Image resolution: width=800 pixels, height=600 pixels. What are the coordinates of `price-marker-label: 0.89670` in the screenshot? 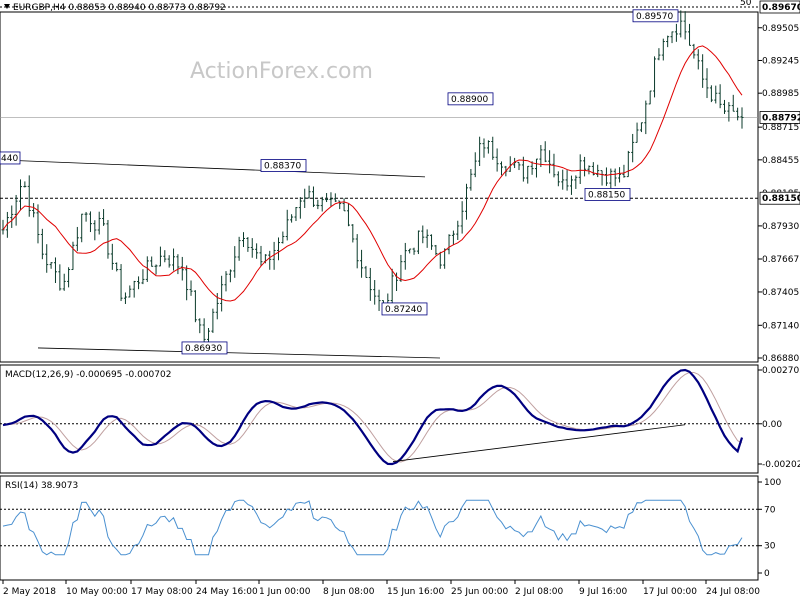 It's located at (781, 8).